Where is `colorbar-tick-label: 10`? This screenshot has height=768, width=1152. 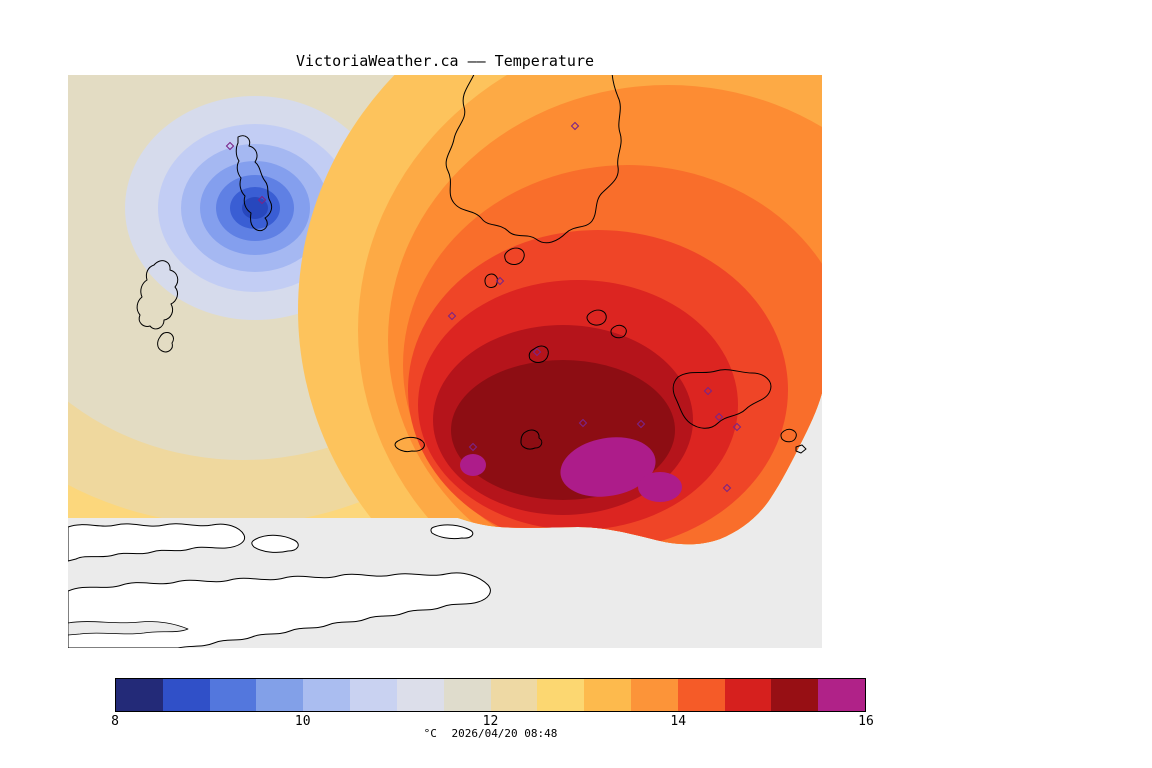 colorbar-tick-label: 10 is located at coordinates (302, 721).